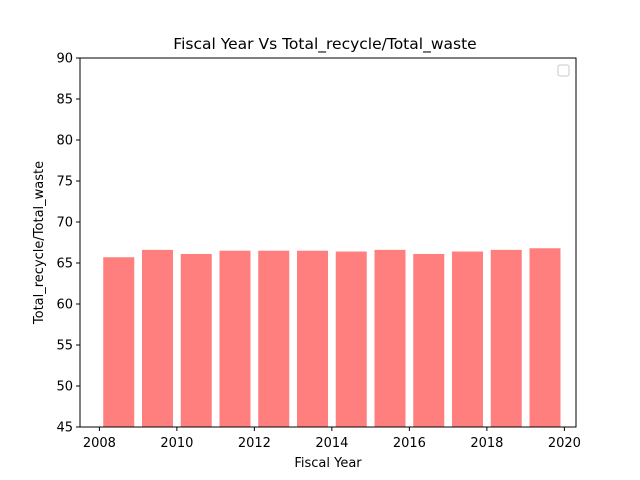 This screenshot has width=640, height=480. What do you see at coordinates (486, 443) in the screenshot?
I see `x-tick-label-5: 2018` at bounding box center [486, 443].